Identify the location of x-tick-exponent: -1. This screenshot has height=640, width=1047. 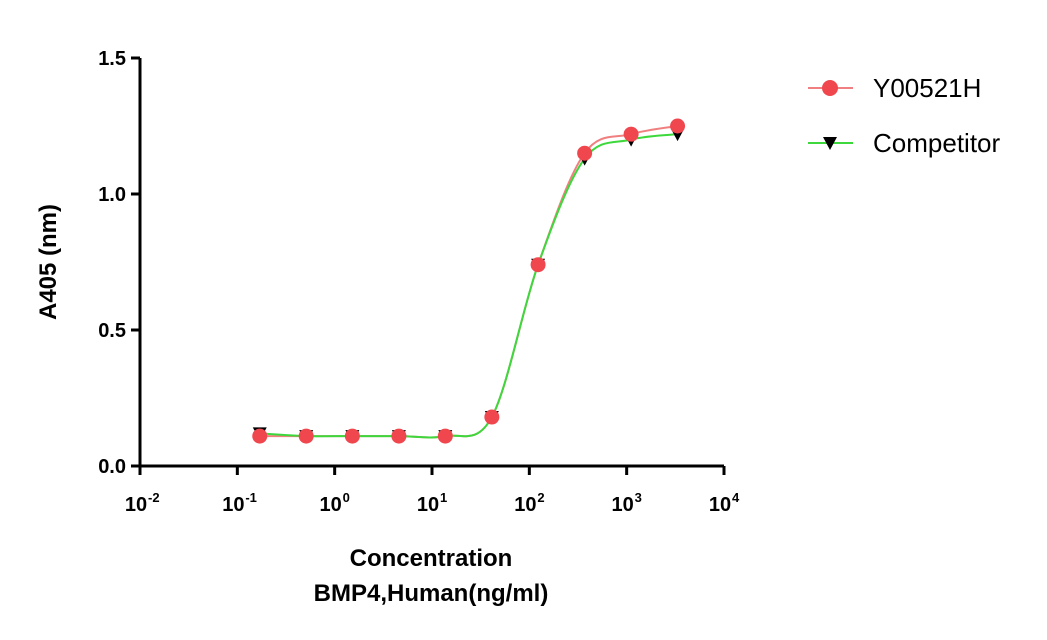
(251, 497).